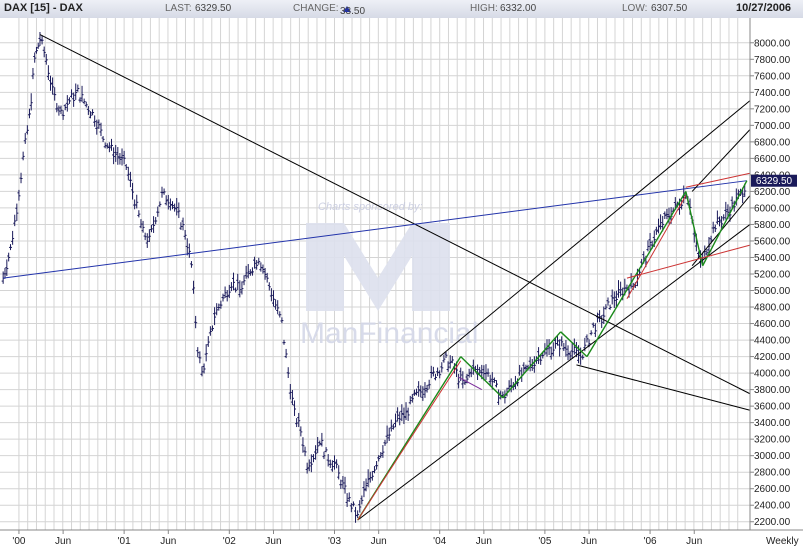 This screenshot has width=803, height=550. Describe the element at coordinates (772, 357) in the screenshot. I see `y-tick-label: 4200.00` at that location.